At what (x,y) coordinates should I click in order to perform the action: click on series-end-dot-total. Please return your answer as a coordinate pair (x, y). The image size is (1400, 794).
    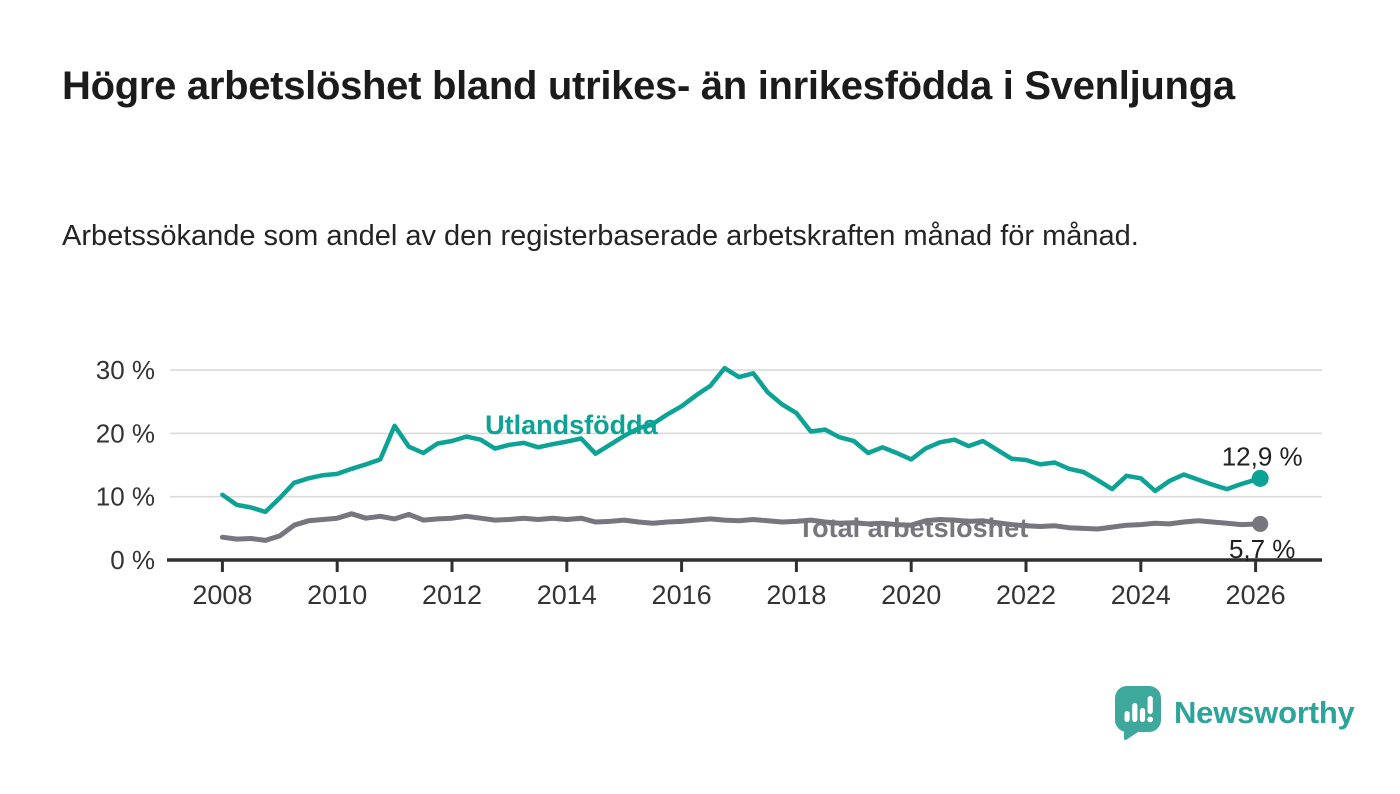
    Looking at the image, I should click on (1260, 523).